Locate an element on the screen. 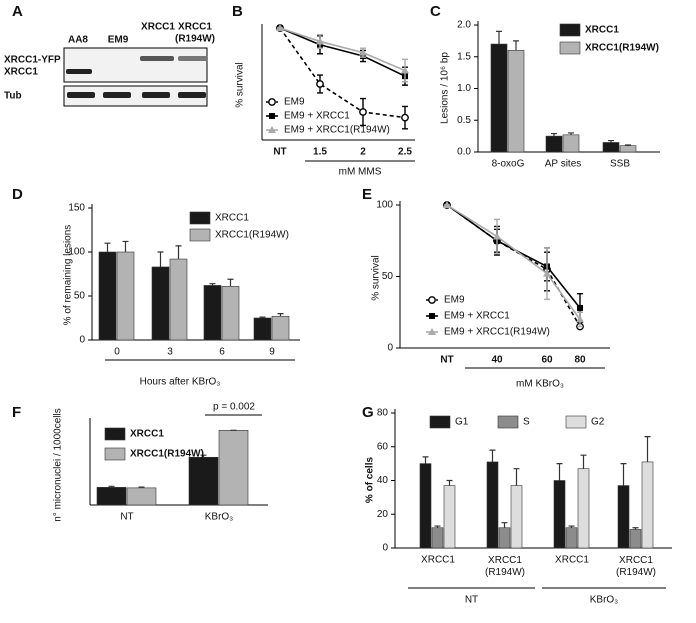  row-label: Tub is located at coordinates (13, 96).